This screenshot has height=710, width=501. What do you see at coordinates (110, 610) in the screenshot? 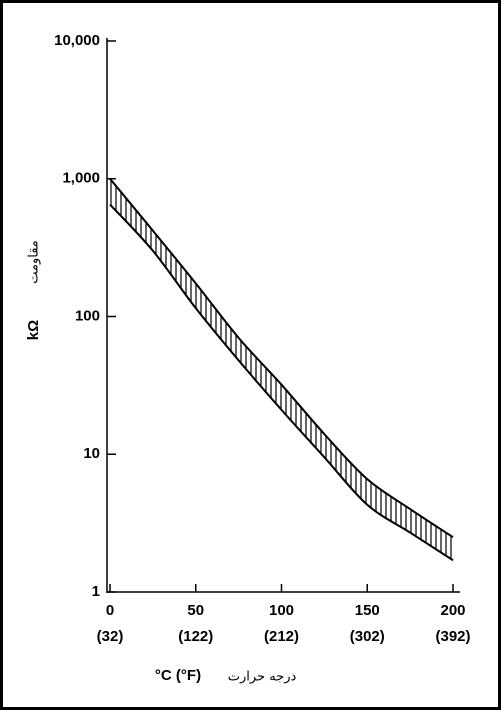
I see `x-tick-label: 0` at bounding box center [110, 610].